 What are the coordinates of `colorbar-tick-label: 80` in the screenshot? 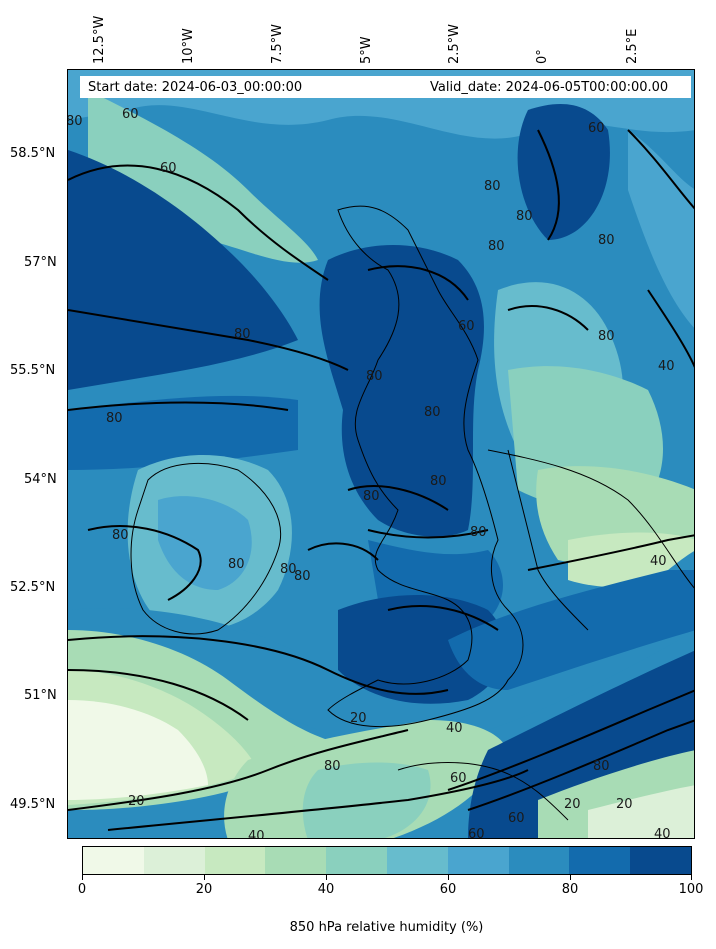 It's located at (570, 889).